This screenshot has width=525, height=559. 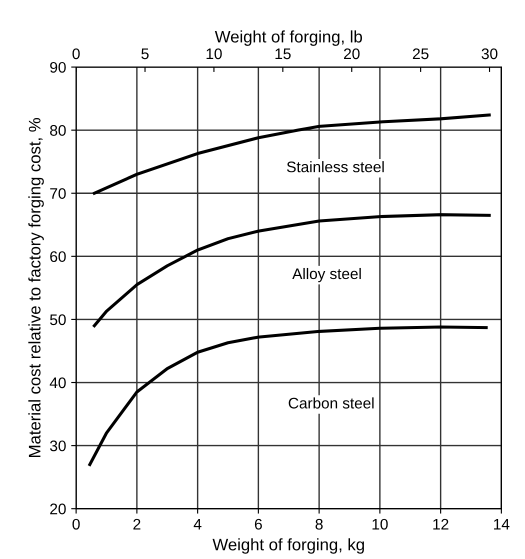 I want to click on y-tick-label: 70, so click(x=58, y=193).